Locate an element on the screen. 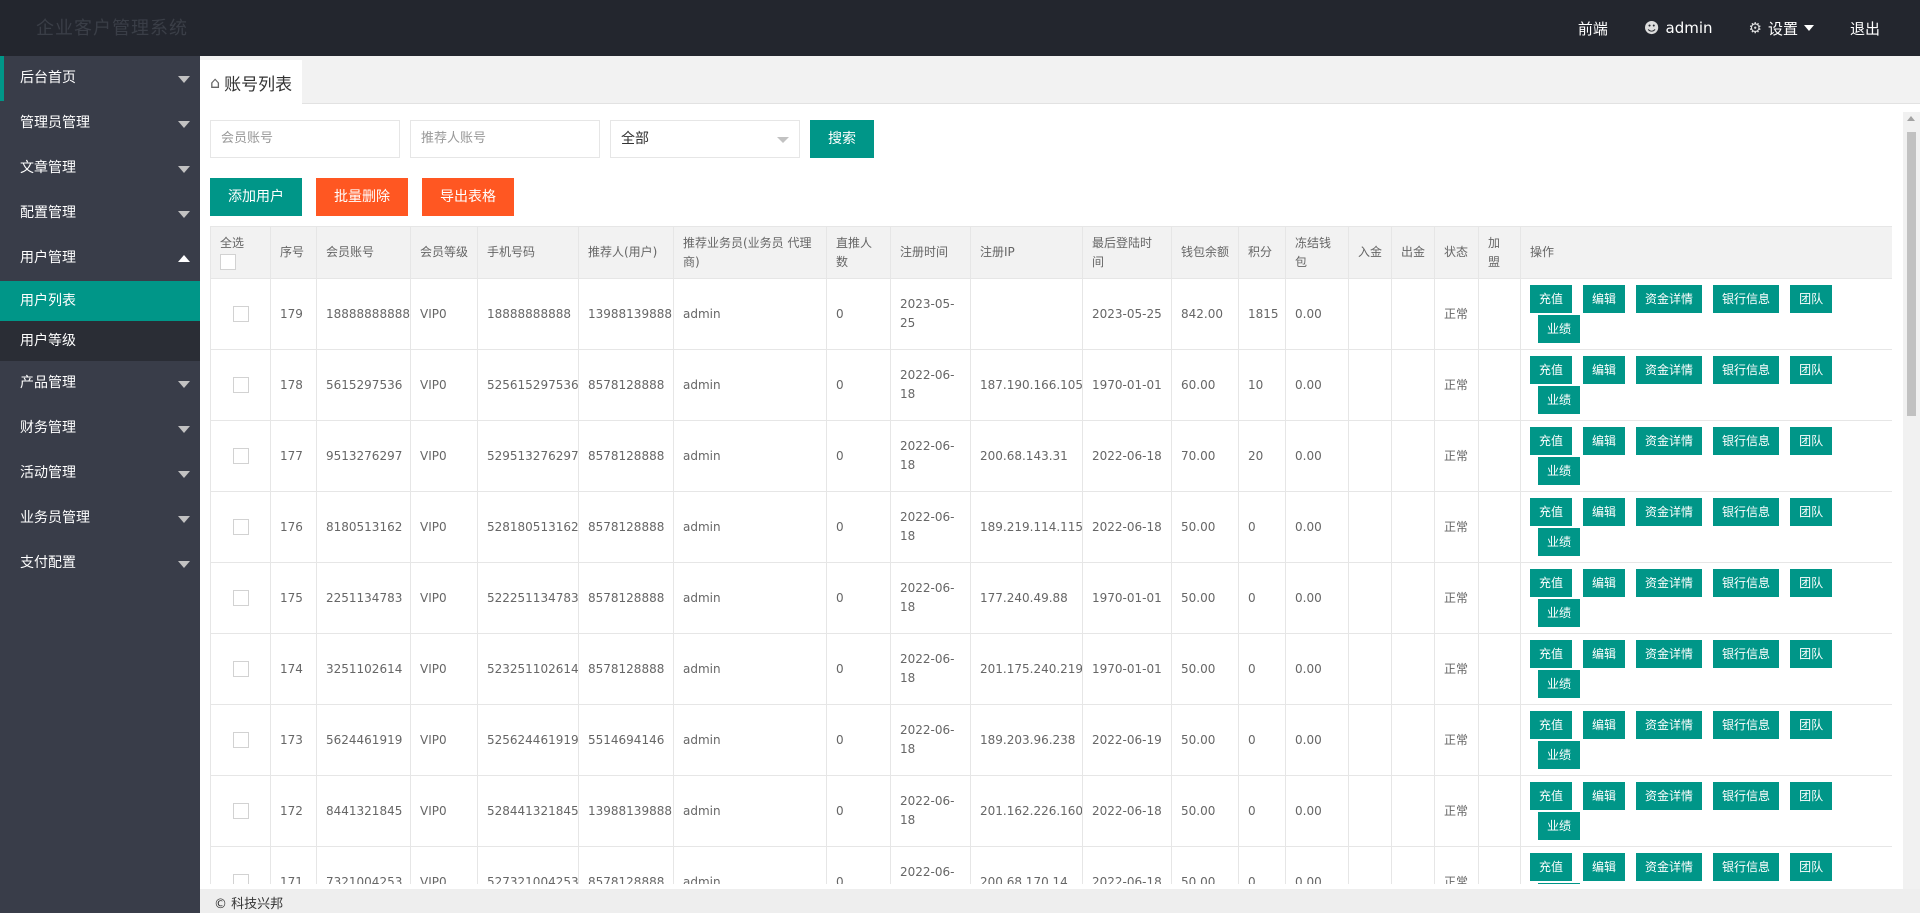 Image resolution: width=1920 pixels, height=913 pixels. th-cell: 序号 is located at coordinates (293, 252).